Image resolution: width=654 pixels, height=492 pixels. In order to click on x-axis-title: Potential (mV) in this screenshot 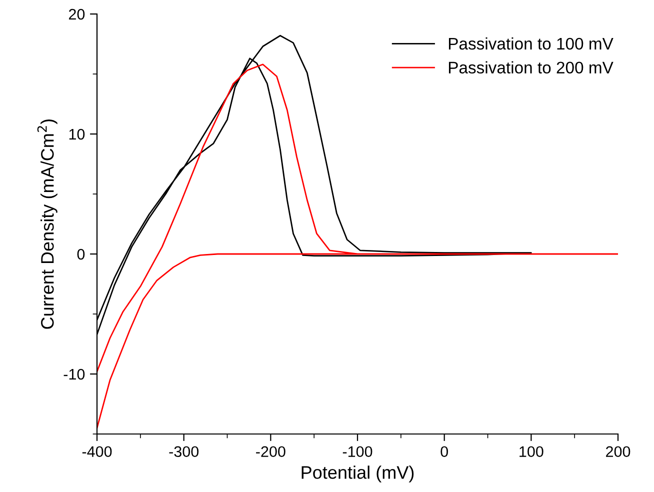, I will do `click(358, 474)`.